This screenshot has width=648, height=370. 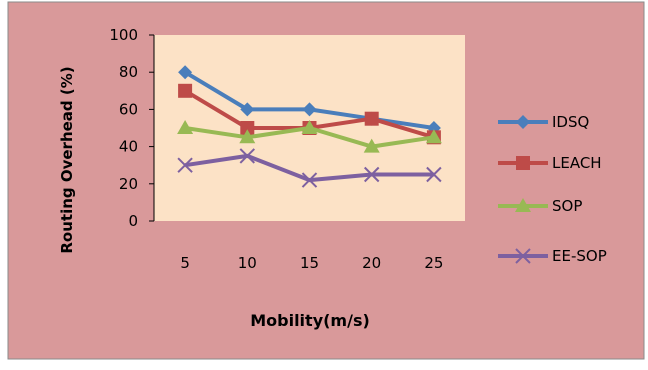 What do you see at coordinates (128, 184) in the screenshot?
I see `y-tick-label: 20` at bounding box center [128, 184].